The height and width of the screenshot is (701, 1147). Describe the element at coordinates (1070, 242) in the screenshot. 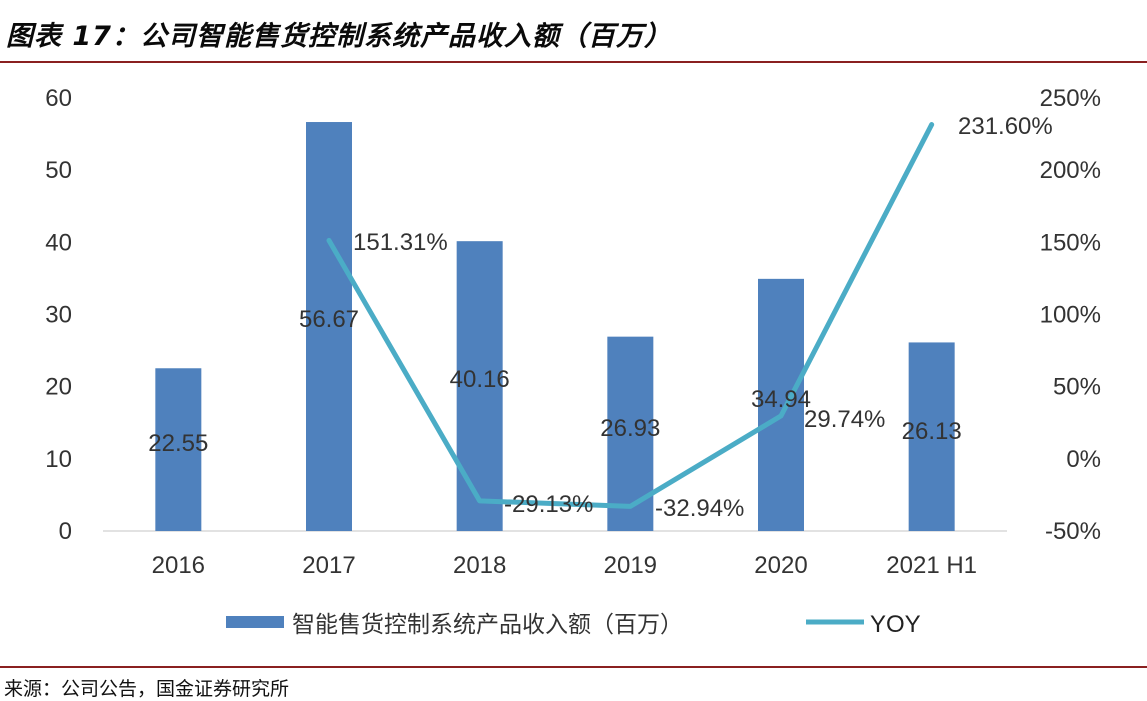

I see `right-axis-tick-label: 150%` at that location.